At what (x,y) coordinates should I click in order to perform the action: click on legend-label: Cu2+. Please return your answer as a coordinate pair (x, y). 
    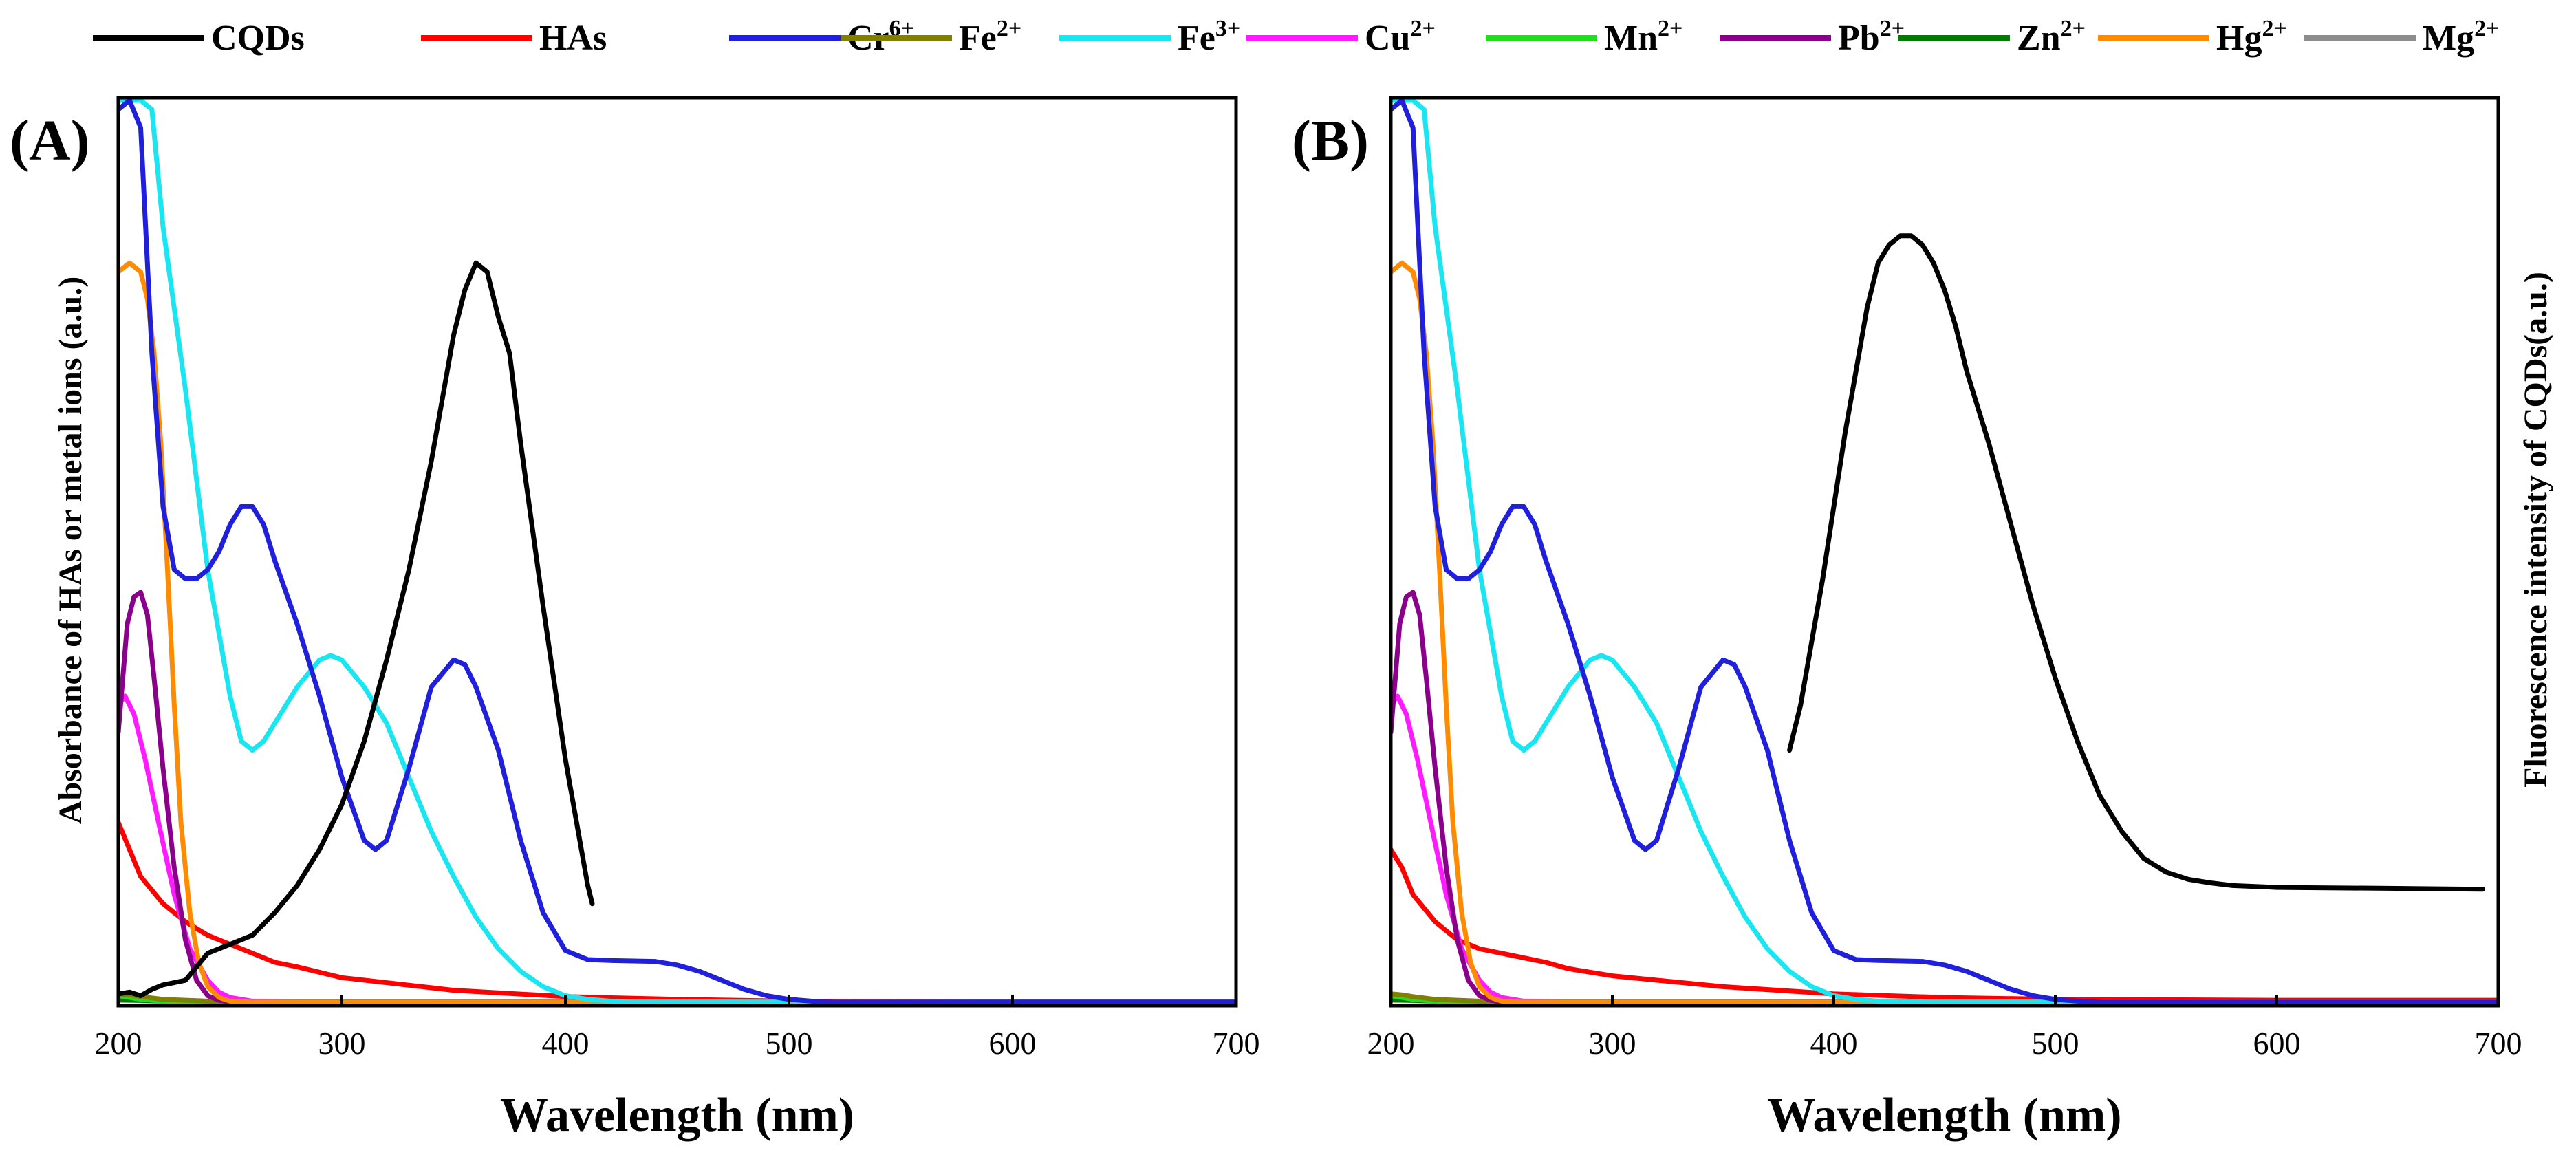
    Looking at the image, I should click on (1400, 37).